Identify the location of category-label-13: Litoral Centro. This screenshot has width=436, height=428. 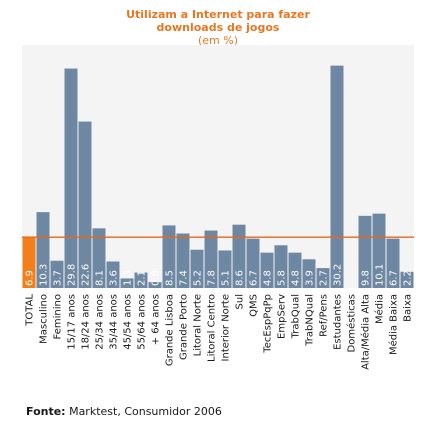
(212, 328).